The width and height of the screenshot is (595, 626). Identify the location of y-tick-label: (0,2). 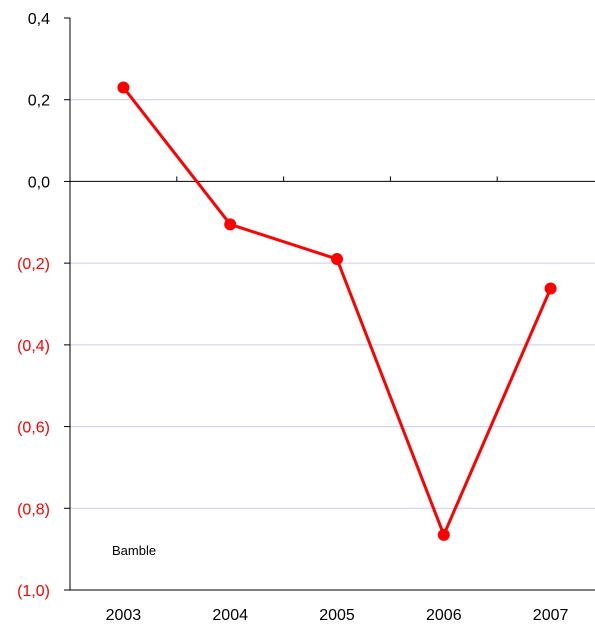
(33, 264).